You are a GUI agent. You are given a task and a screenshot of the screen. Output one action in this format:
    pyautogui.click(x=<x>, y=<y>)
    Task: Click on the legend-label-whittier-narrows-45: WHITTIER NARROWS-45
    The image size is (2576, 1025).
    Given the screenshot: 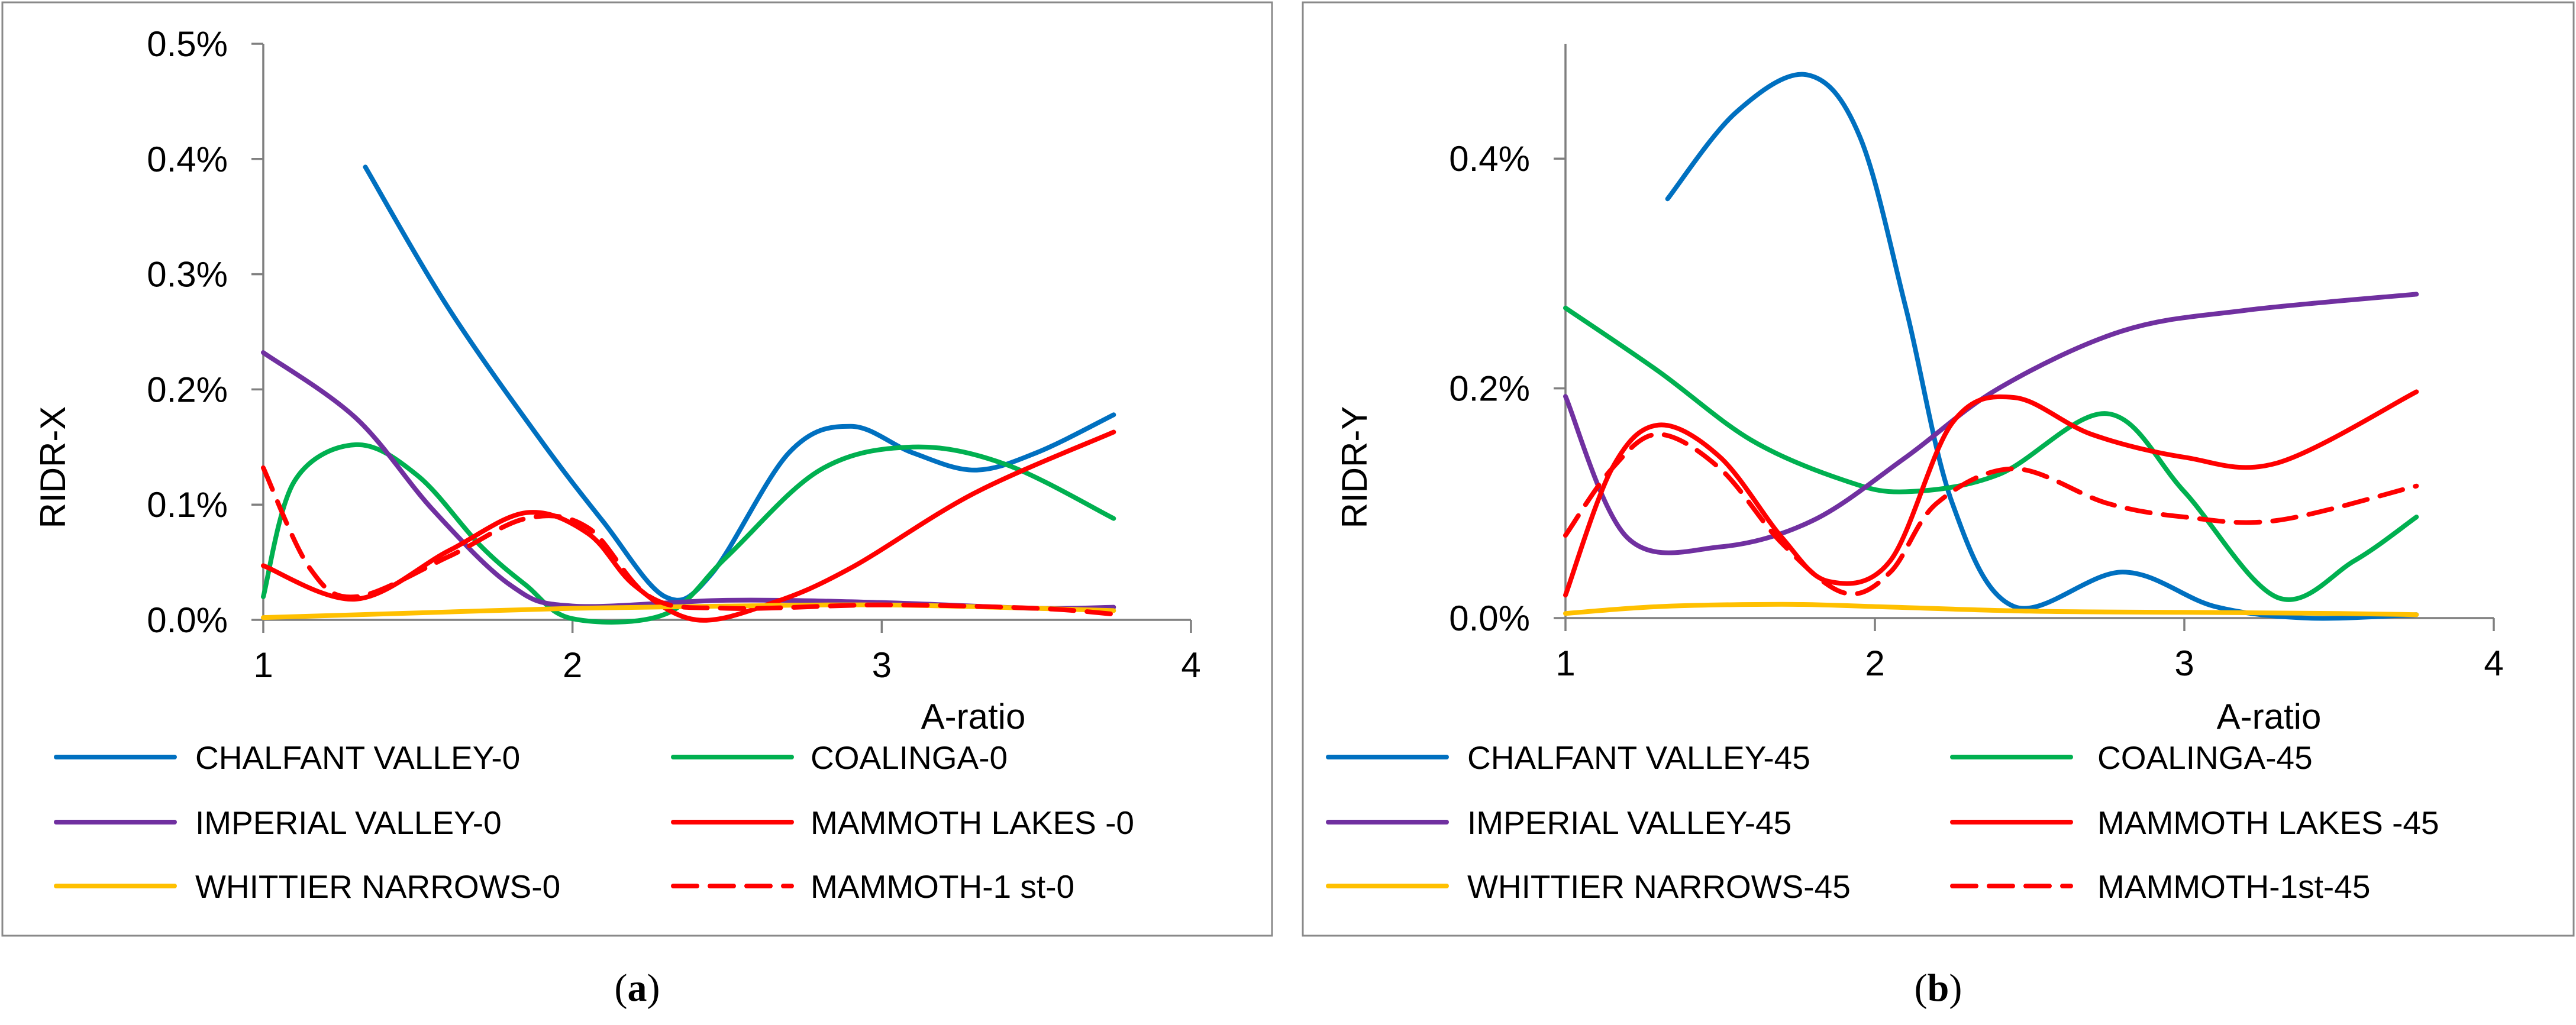 What is the action you would take?
    pyautogui.click(x=1659, y=886)
    